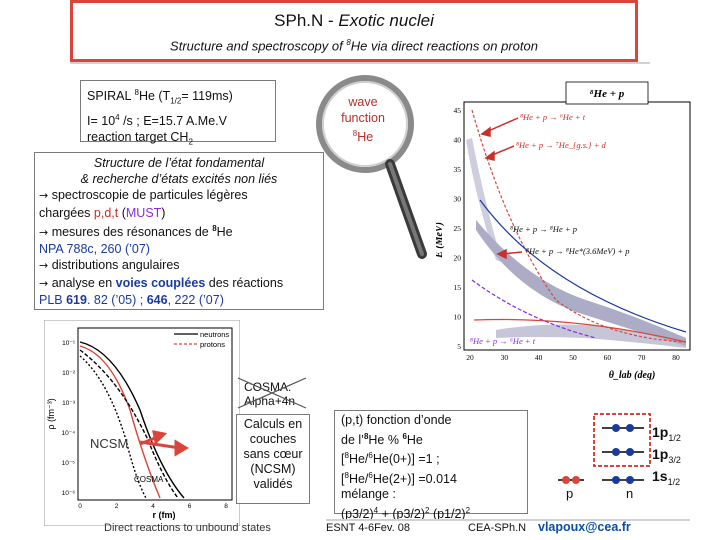 The width and height of the screenshot is (720, 540). What do you see at coordinates (80, 506) in the screenshot?
I see `density-xtick-label: 0` at bounding box center [80, 506].